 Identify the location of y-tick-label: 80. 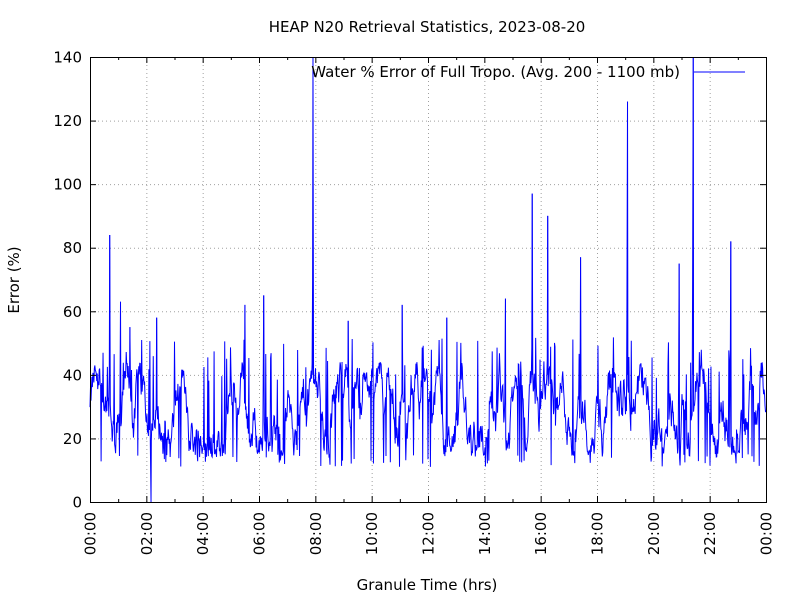
(72, 248).